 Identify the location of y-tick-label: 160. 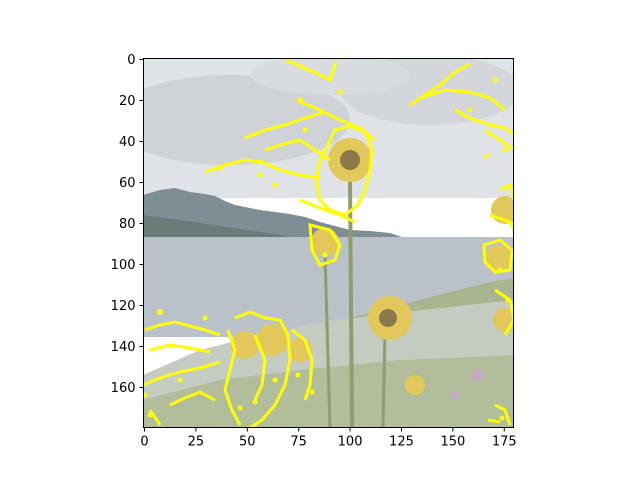
(123, 388).